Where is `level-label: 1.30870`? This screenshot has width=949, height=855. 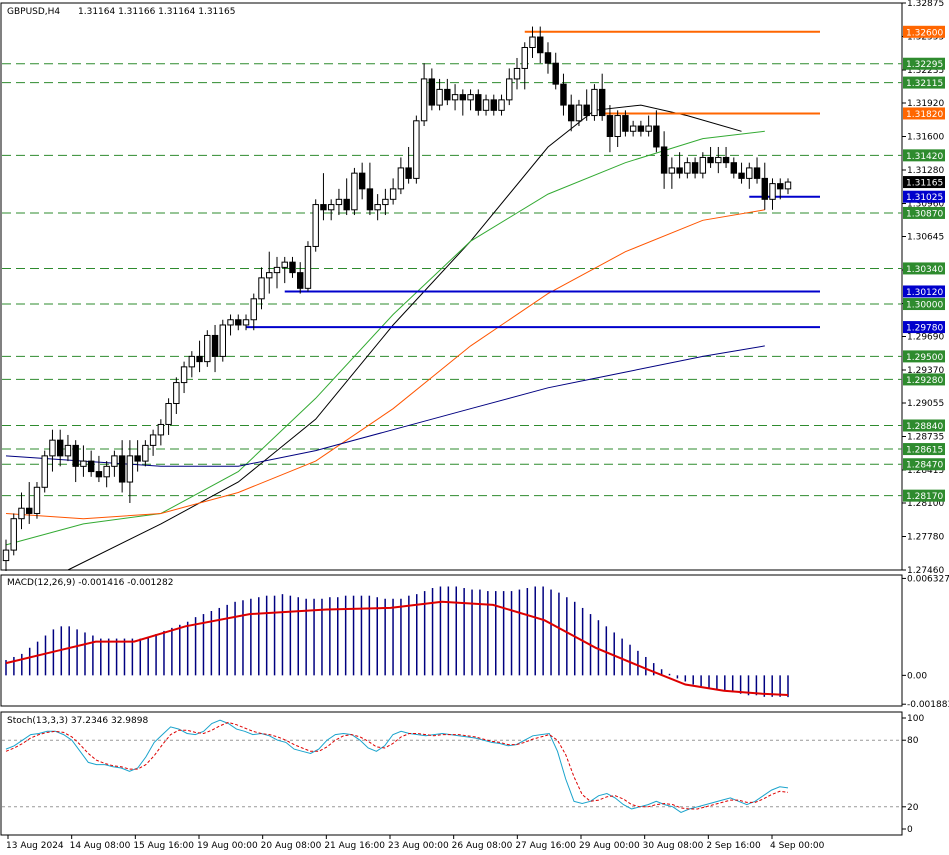
level-label: 1.30870 is located at coordinates (924, 214).